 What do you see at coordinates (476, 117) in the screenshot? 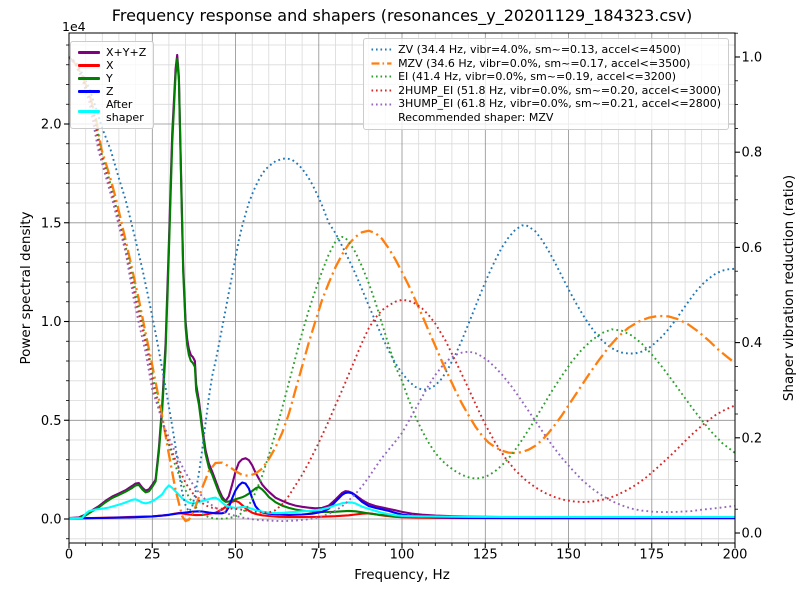
I see `legend-footer-label: Recommended shaper: MZV` at bounding box center [476, 117].